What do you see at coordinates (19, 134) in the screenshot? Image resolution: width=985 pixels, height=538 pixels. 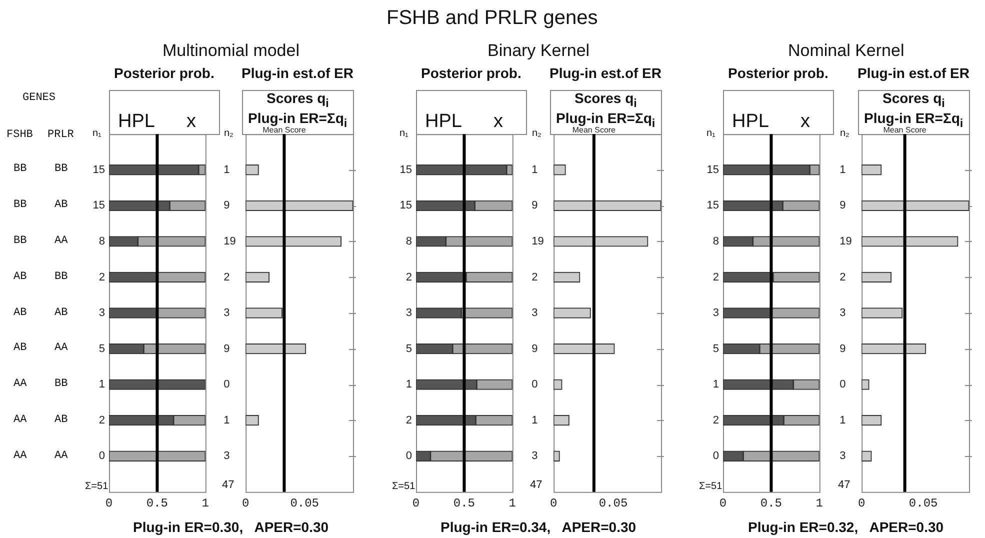 I see `text: FSHB` at bounding box center [19, 134].